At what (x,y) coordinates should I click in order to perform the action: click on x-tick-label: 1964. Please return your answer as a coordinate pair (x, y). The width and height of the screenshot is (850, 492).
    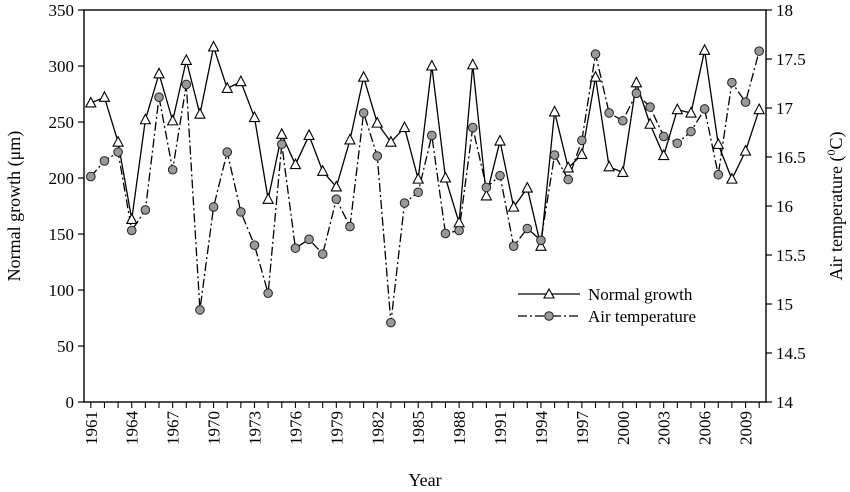
    Looking at the image, I should click on (132, 428).